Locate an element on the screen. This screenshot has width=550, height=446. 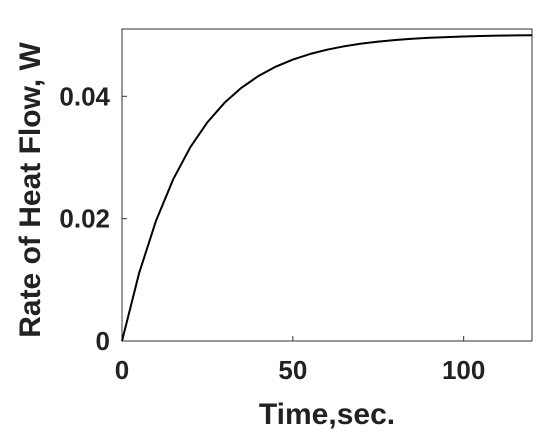
x-tick-label: 100 is located at coordinates (463, 370).